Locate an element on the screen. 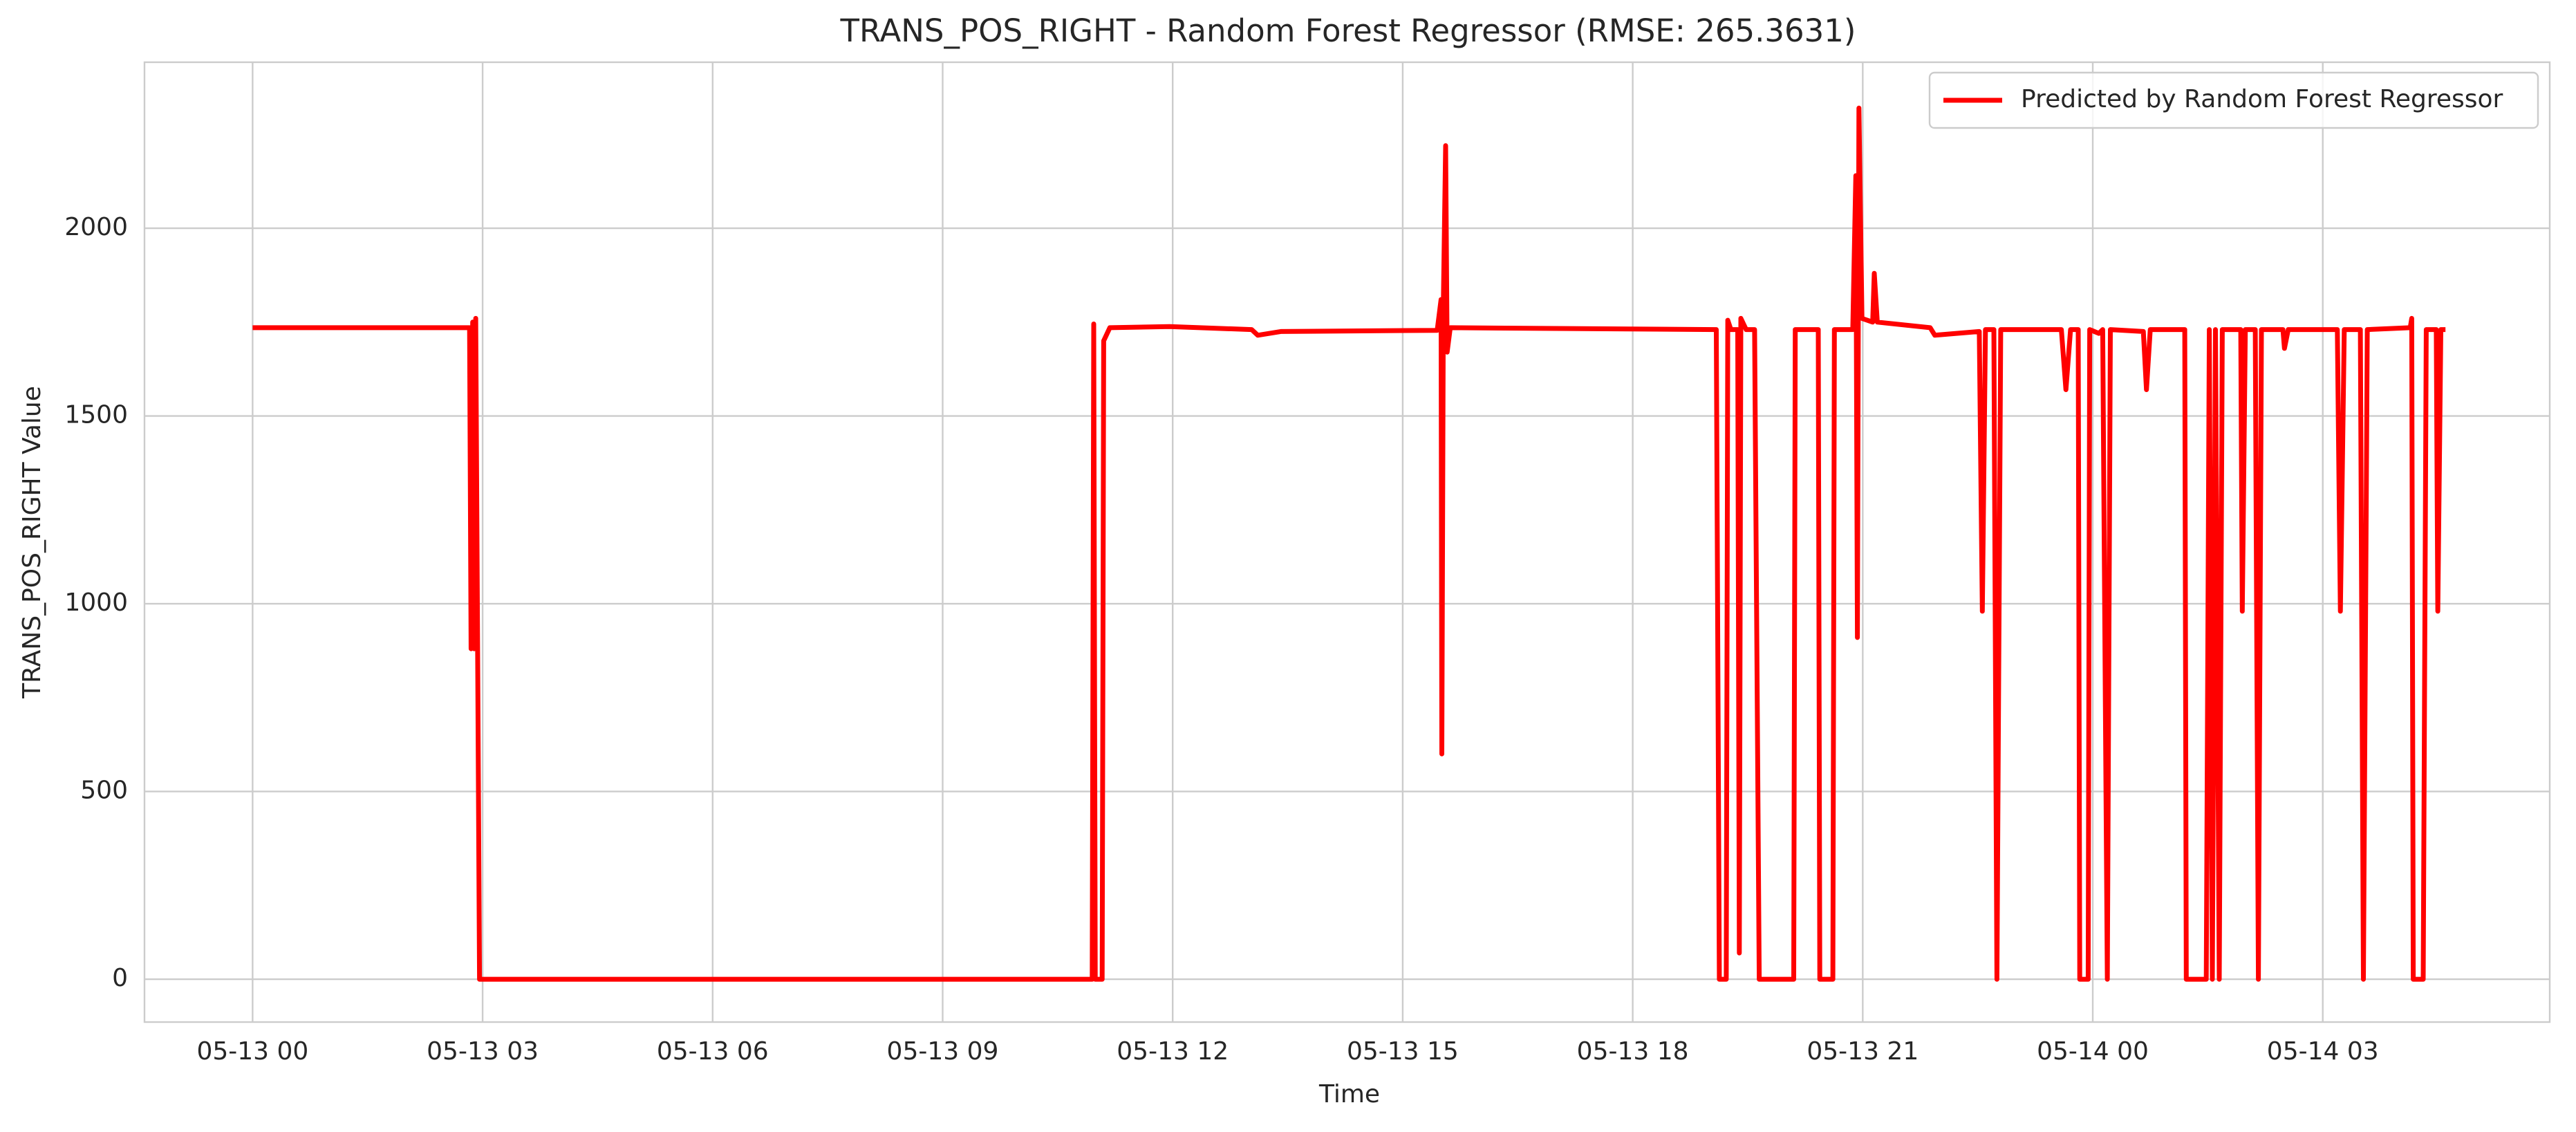 This screenshot has width=2576, height=1132. y-tick-label: 500 is located at coordinates (104, 791).